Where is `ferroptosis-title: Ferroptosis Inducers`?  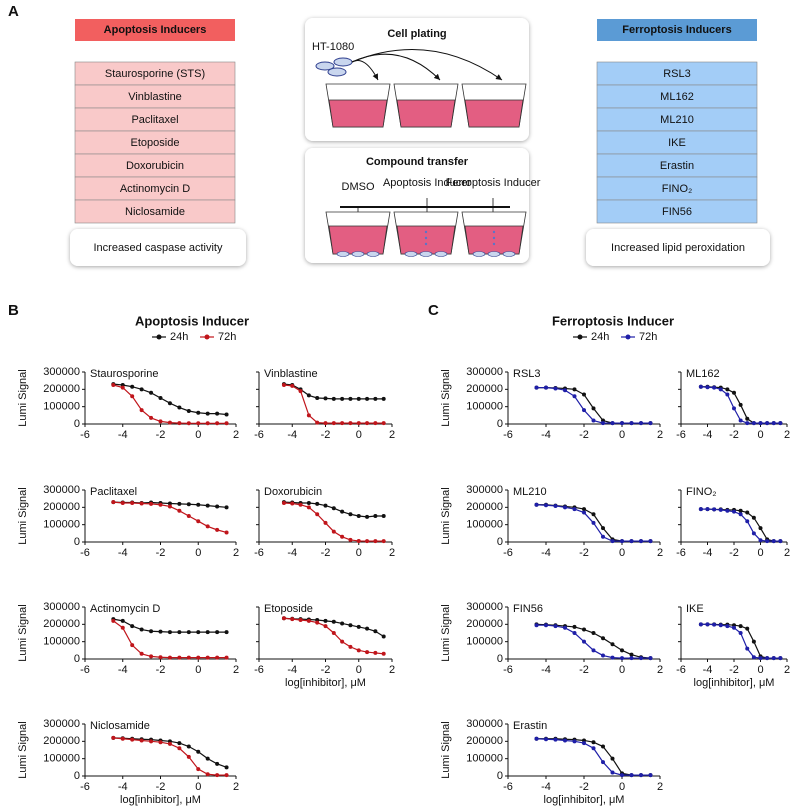
ferroptosis-title: Ferroptosis Inducers is located at coordinates (676, 30).